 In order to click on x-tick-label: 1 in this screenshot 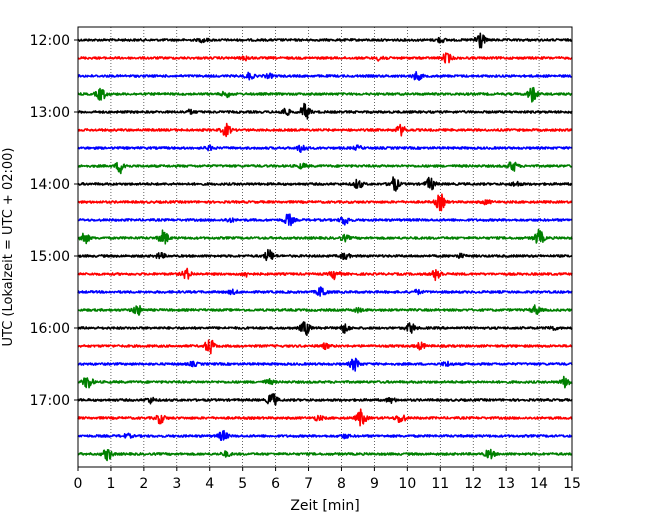, I will do `click(110, 484)`.